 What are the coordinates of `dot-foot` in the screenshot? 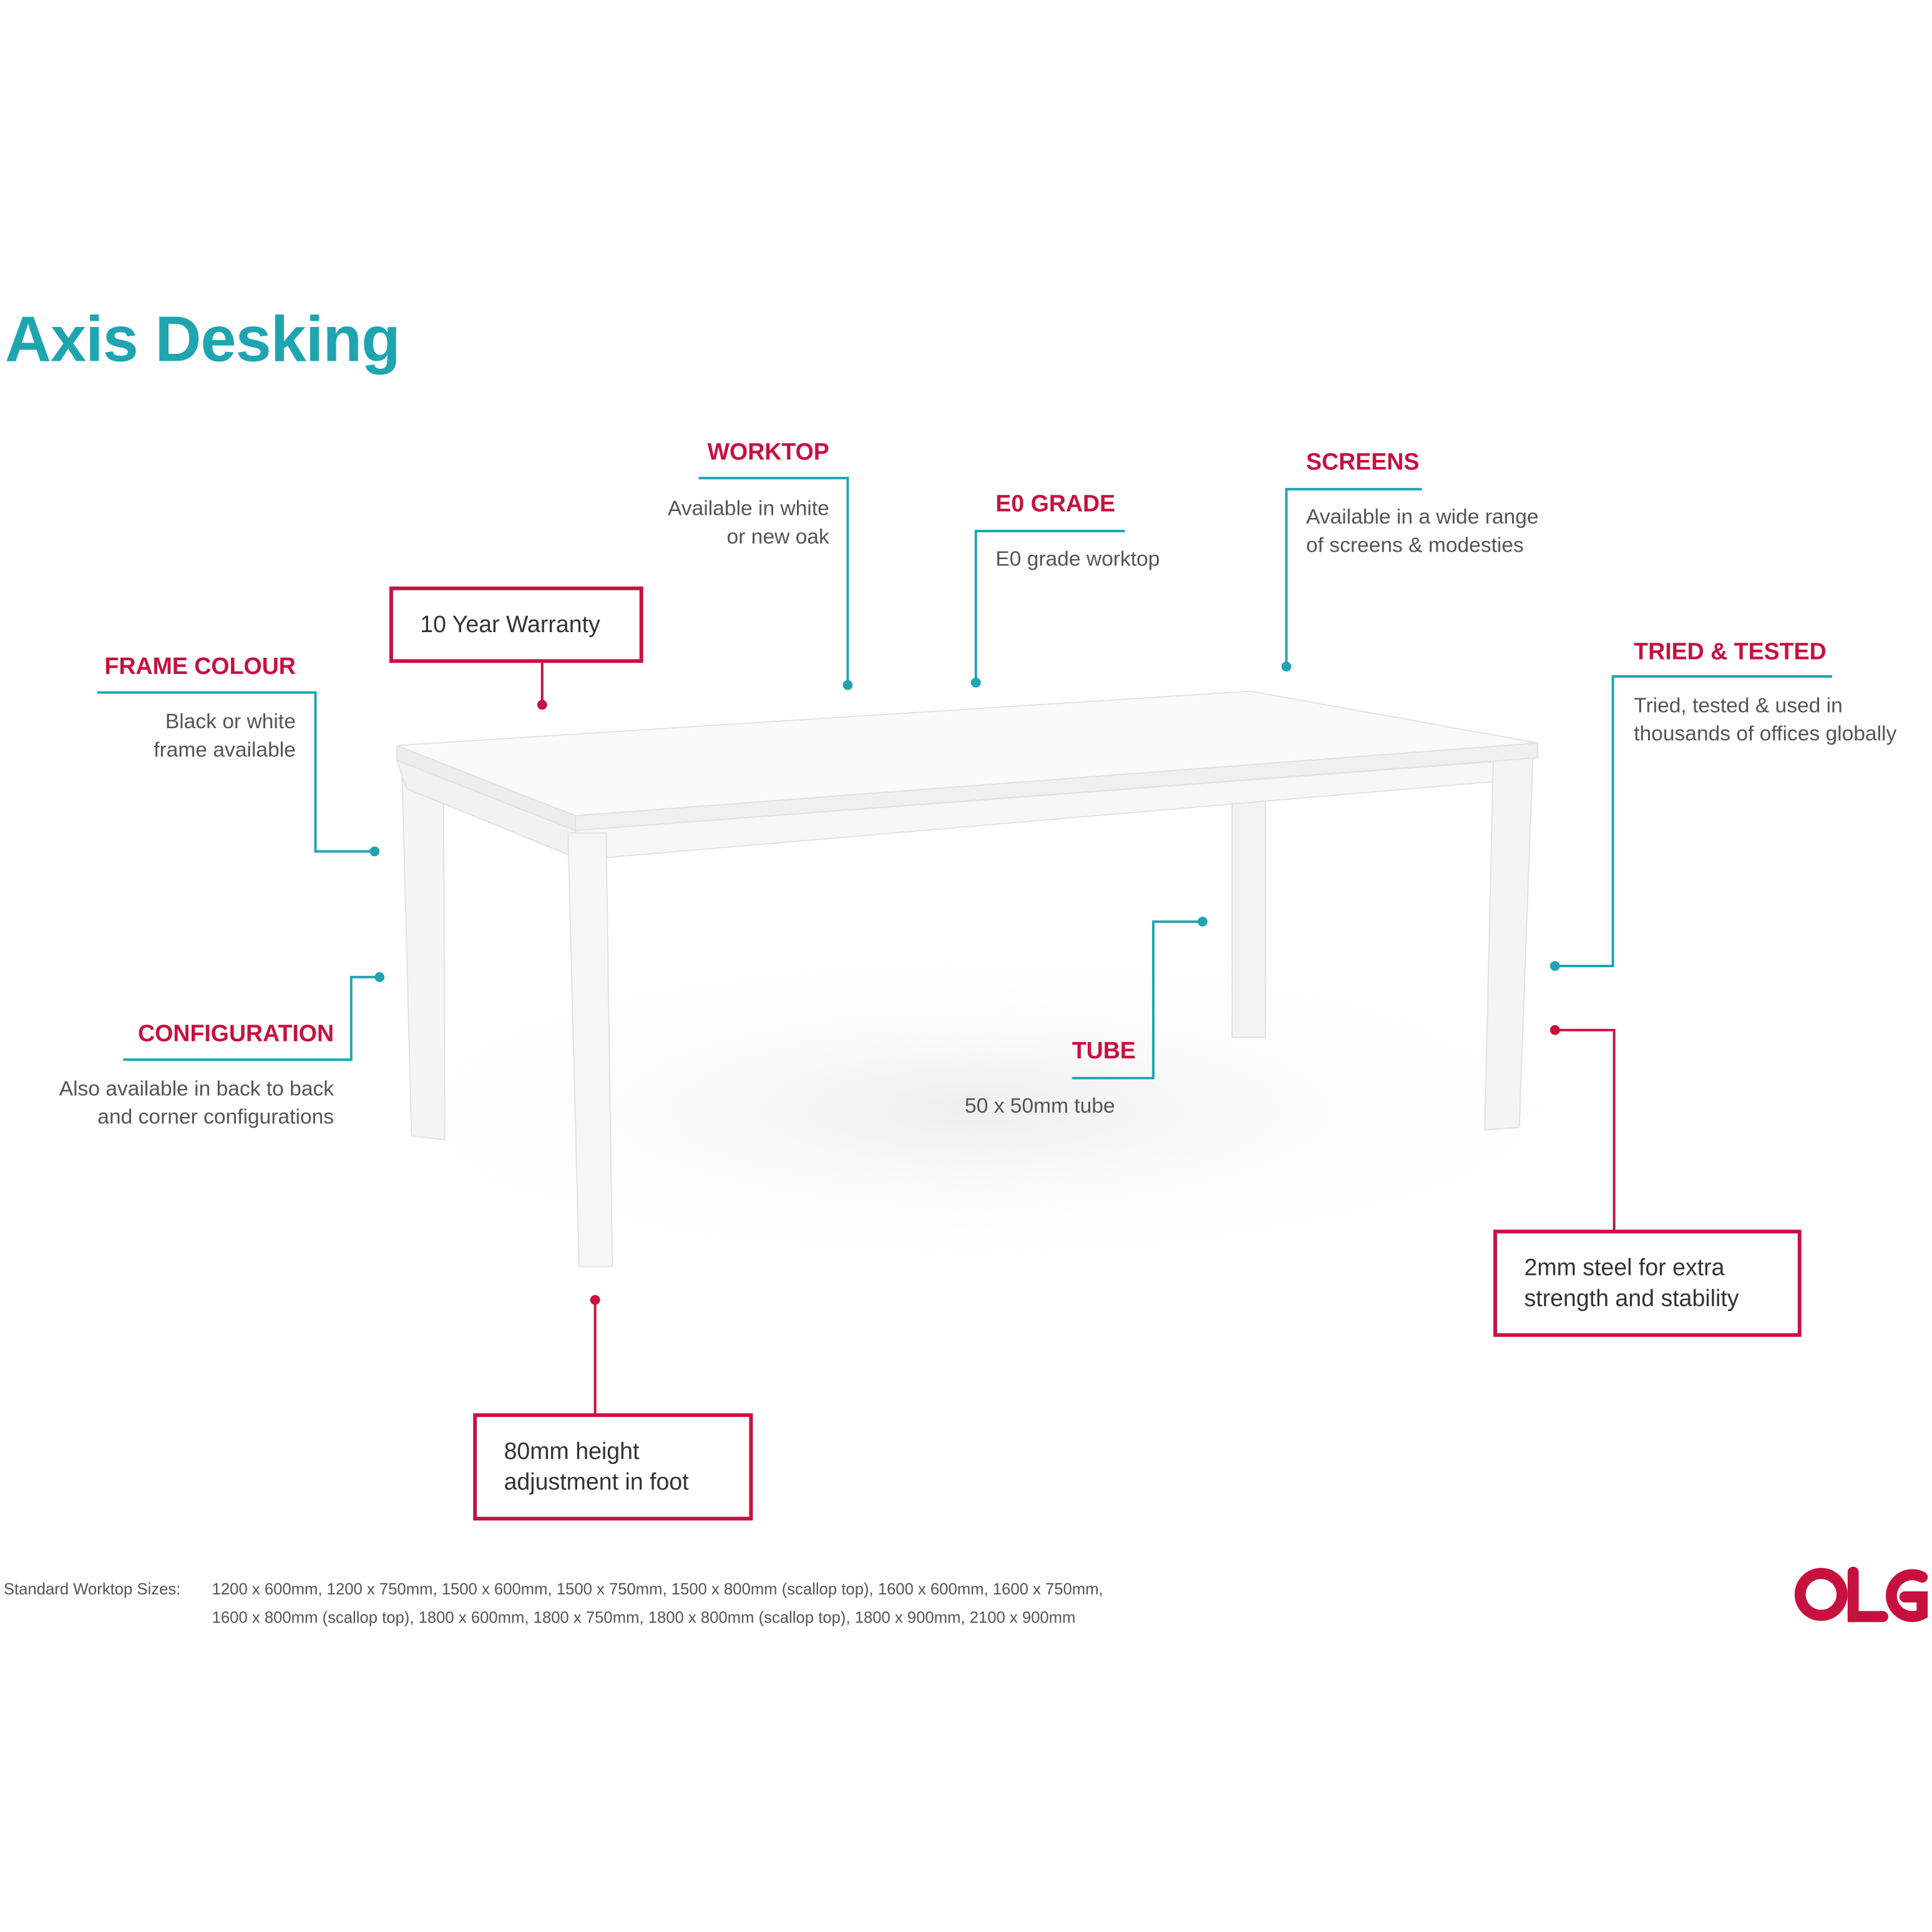 It's located at (595, 1300).